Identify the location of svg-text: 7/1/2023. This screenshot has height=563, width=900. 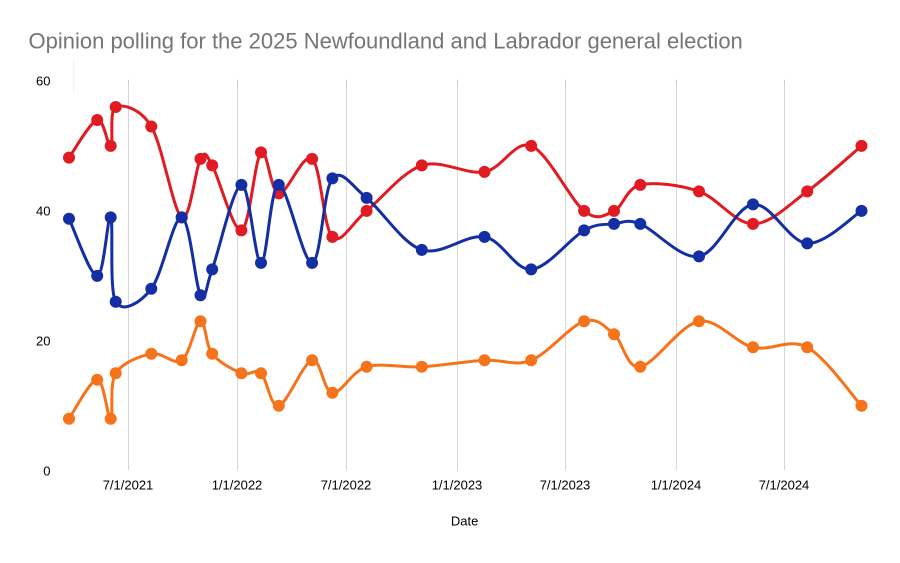
(565, 485).